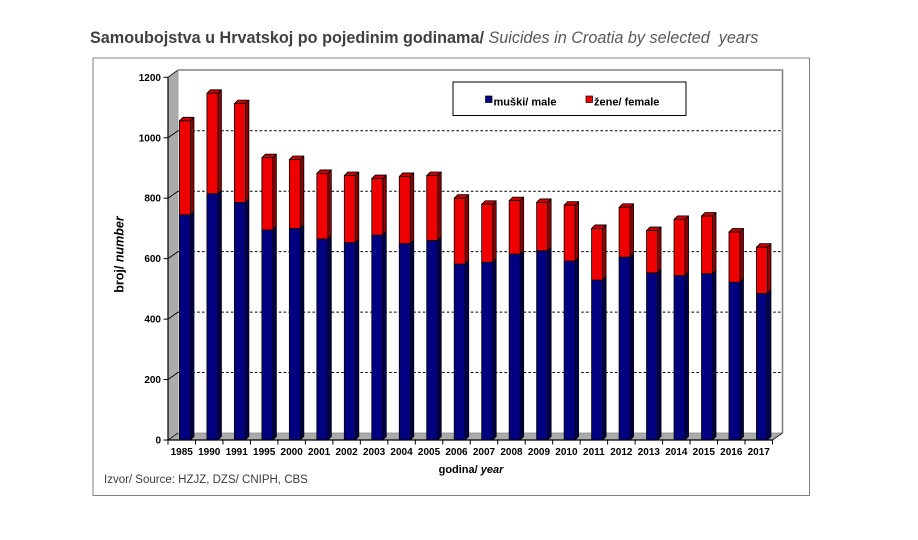  I want to click on svg-text: 200, so click(152, 380).